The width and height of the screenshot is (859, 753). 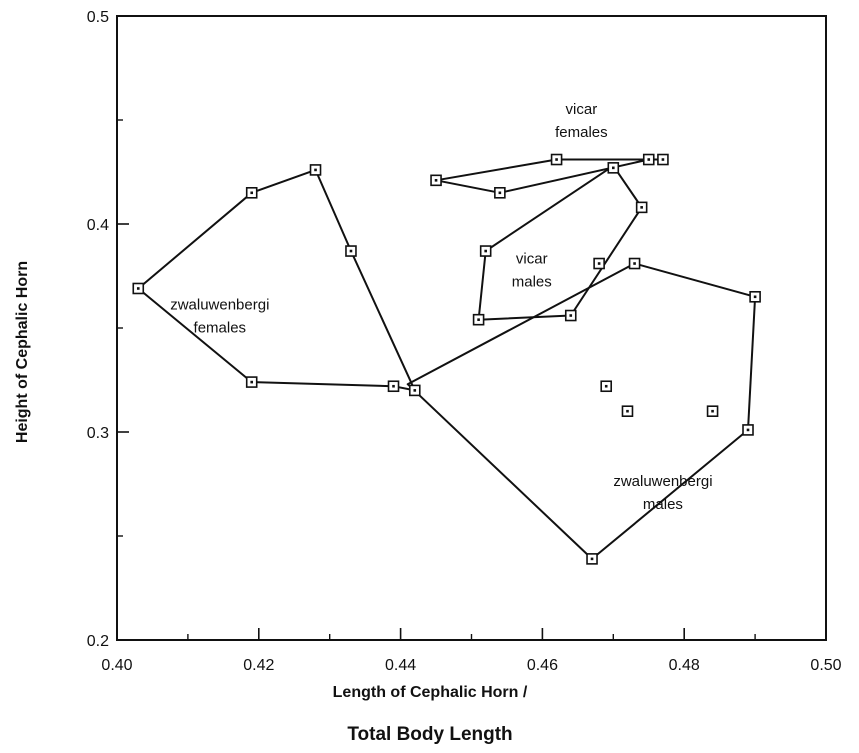 What do you see at coordinates (98, 17) in the screenshot?
I see `y-tick-label: 0.5` at bounding box center [98, 17].